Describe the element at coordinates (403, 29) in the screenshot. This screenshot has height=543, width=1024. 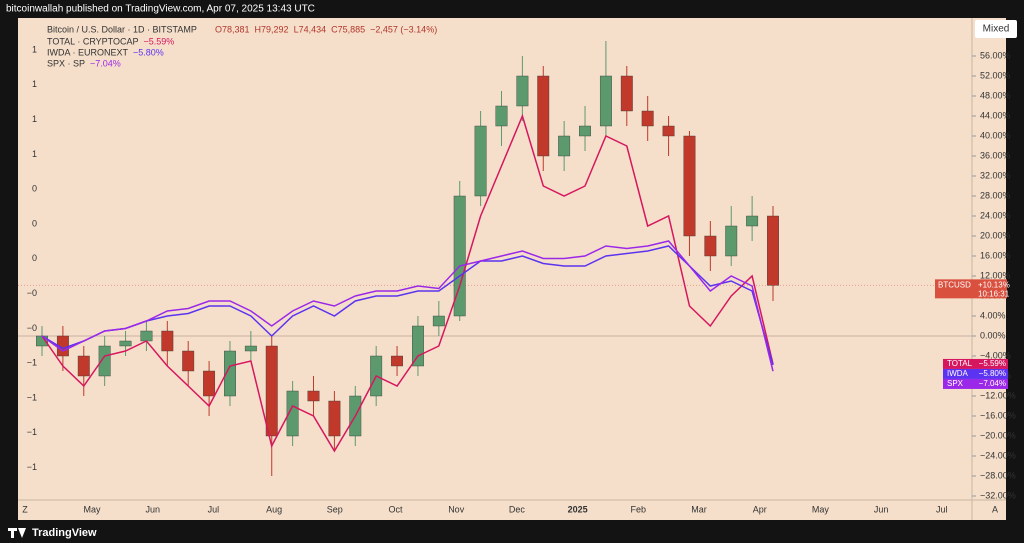
I see `ohlc-value: −2,457 (−3.14%)` at that location.